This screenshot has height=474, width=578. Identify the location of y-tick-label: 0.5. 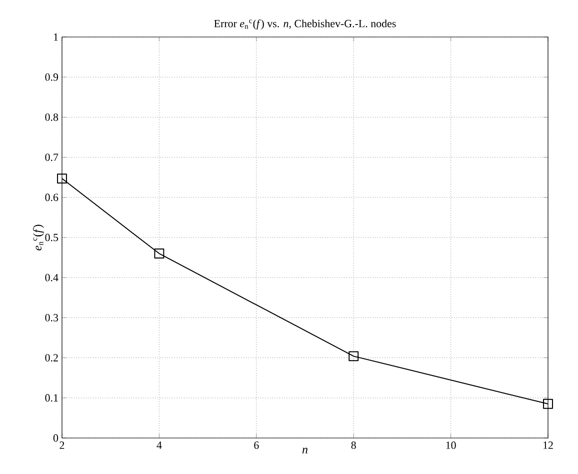
(51, 238).